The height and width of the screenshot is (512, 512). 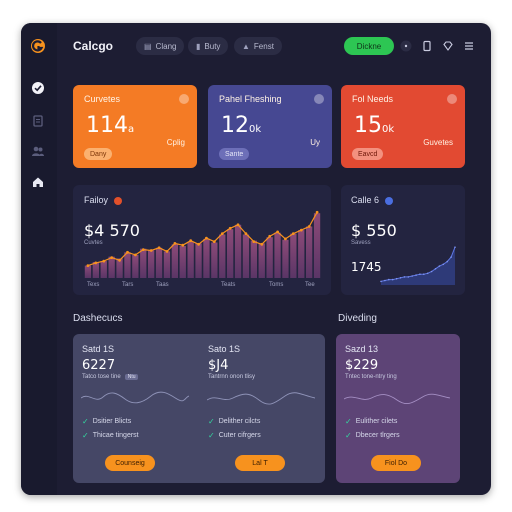 I want to click on kpi-badge: Eavcd, so click(x=368, y=154).